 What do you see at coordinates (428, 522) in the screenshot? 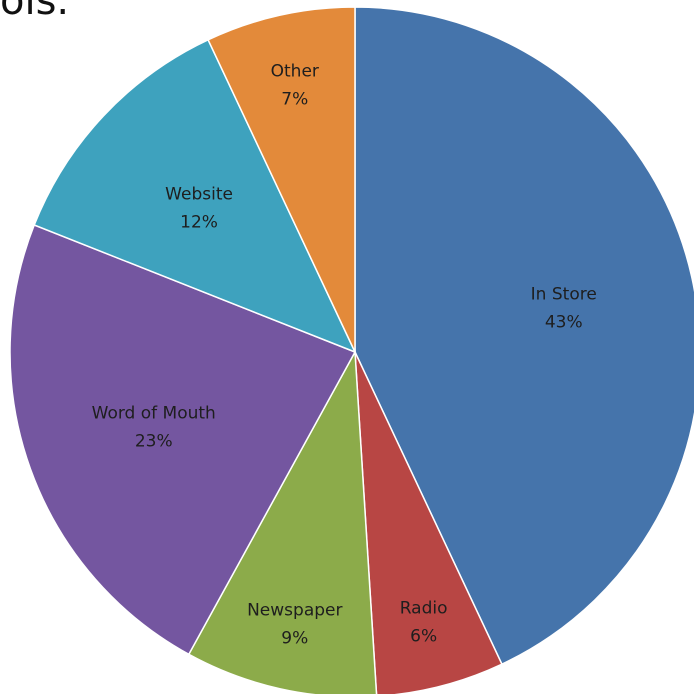
I see `pie-slice-radio` at bounding box center [428, 522].